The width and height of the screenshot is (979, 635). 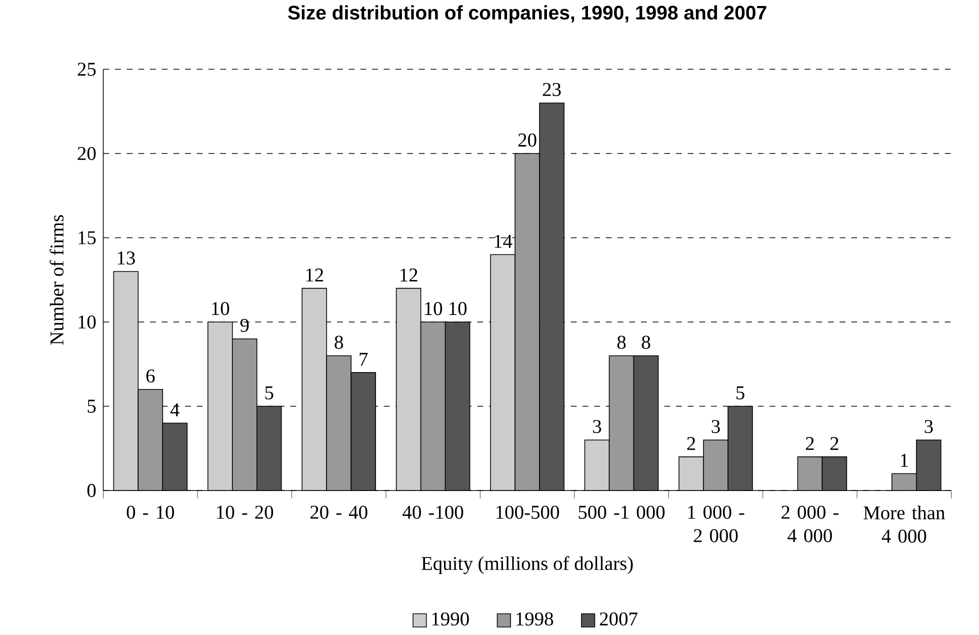 I want to click on x-tick-label: 0 - 10, so click(x=150, y=513).